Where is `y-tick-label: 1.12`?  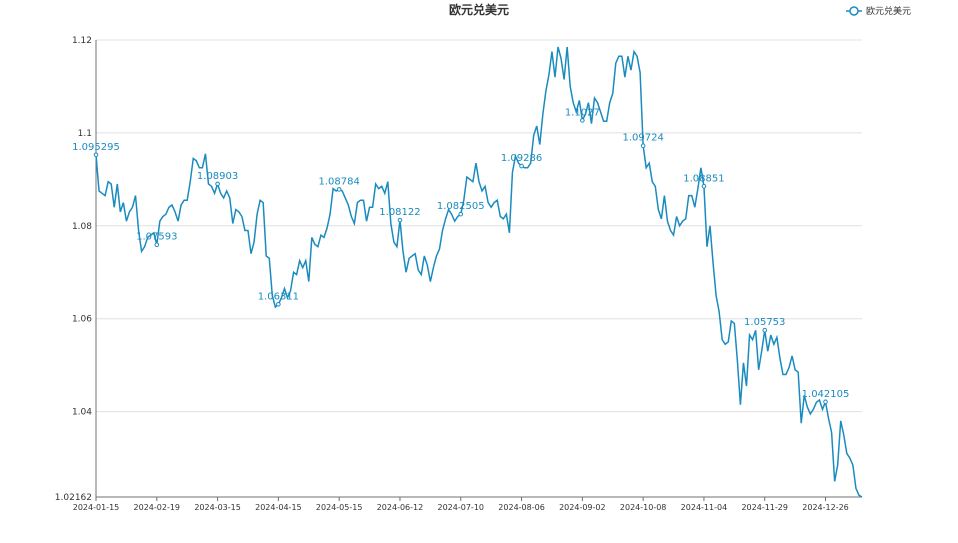 y-tick-label: 1.12 is located at coordinates (82, 41).